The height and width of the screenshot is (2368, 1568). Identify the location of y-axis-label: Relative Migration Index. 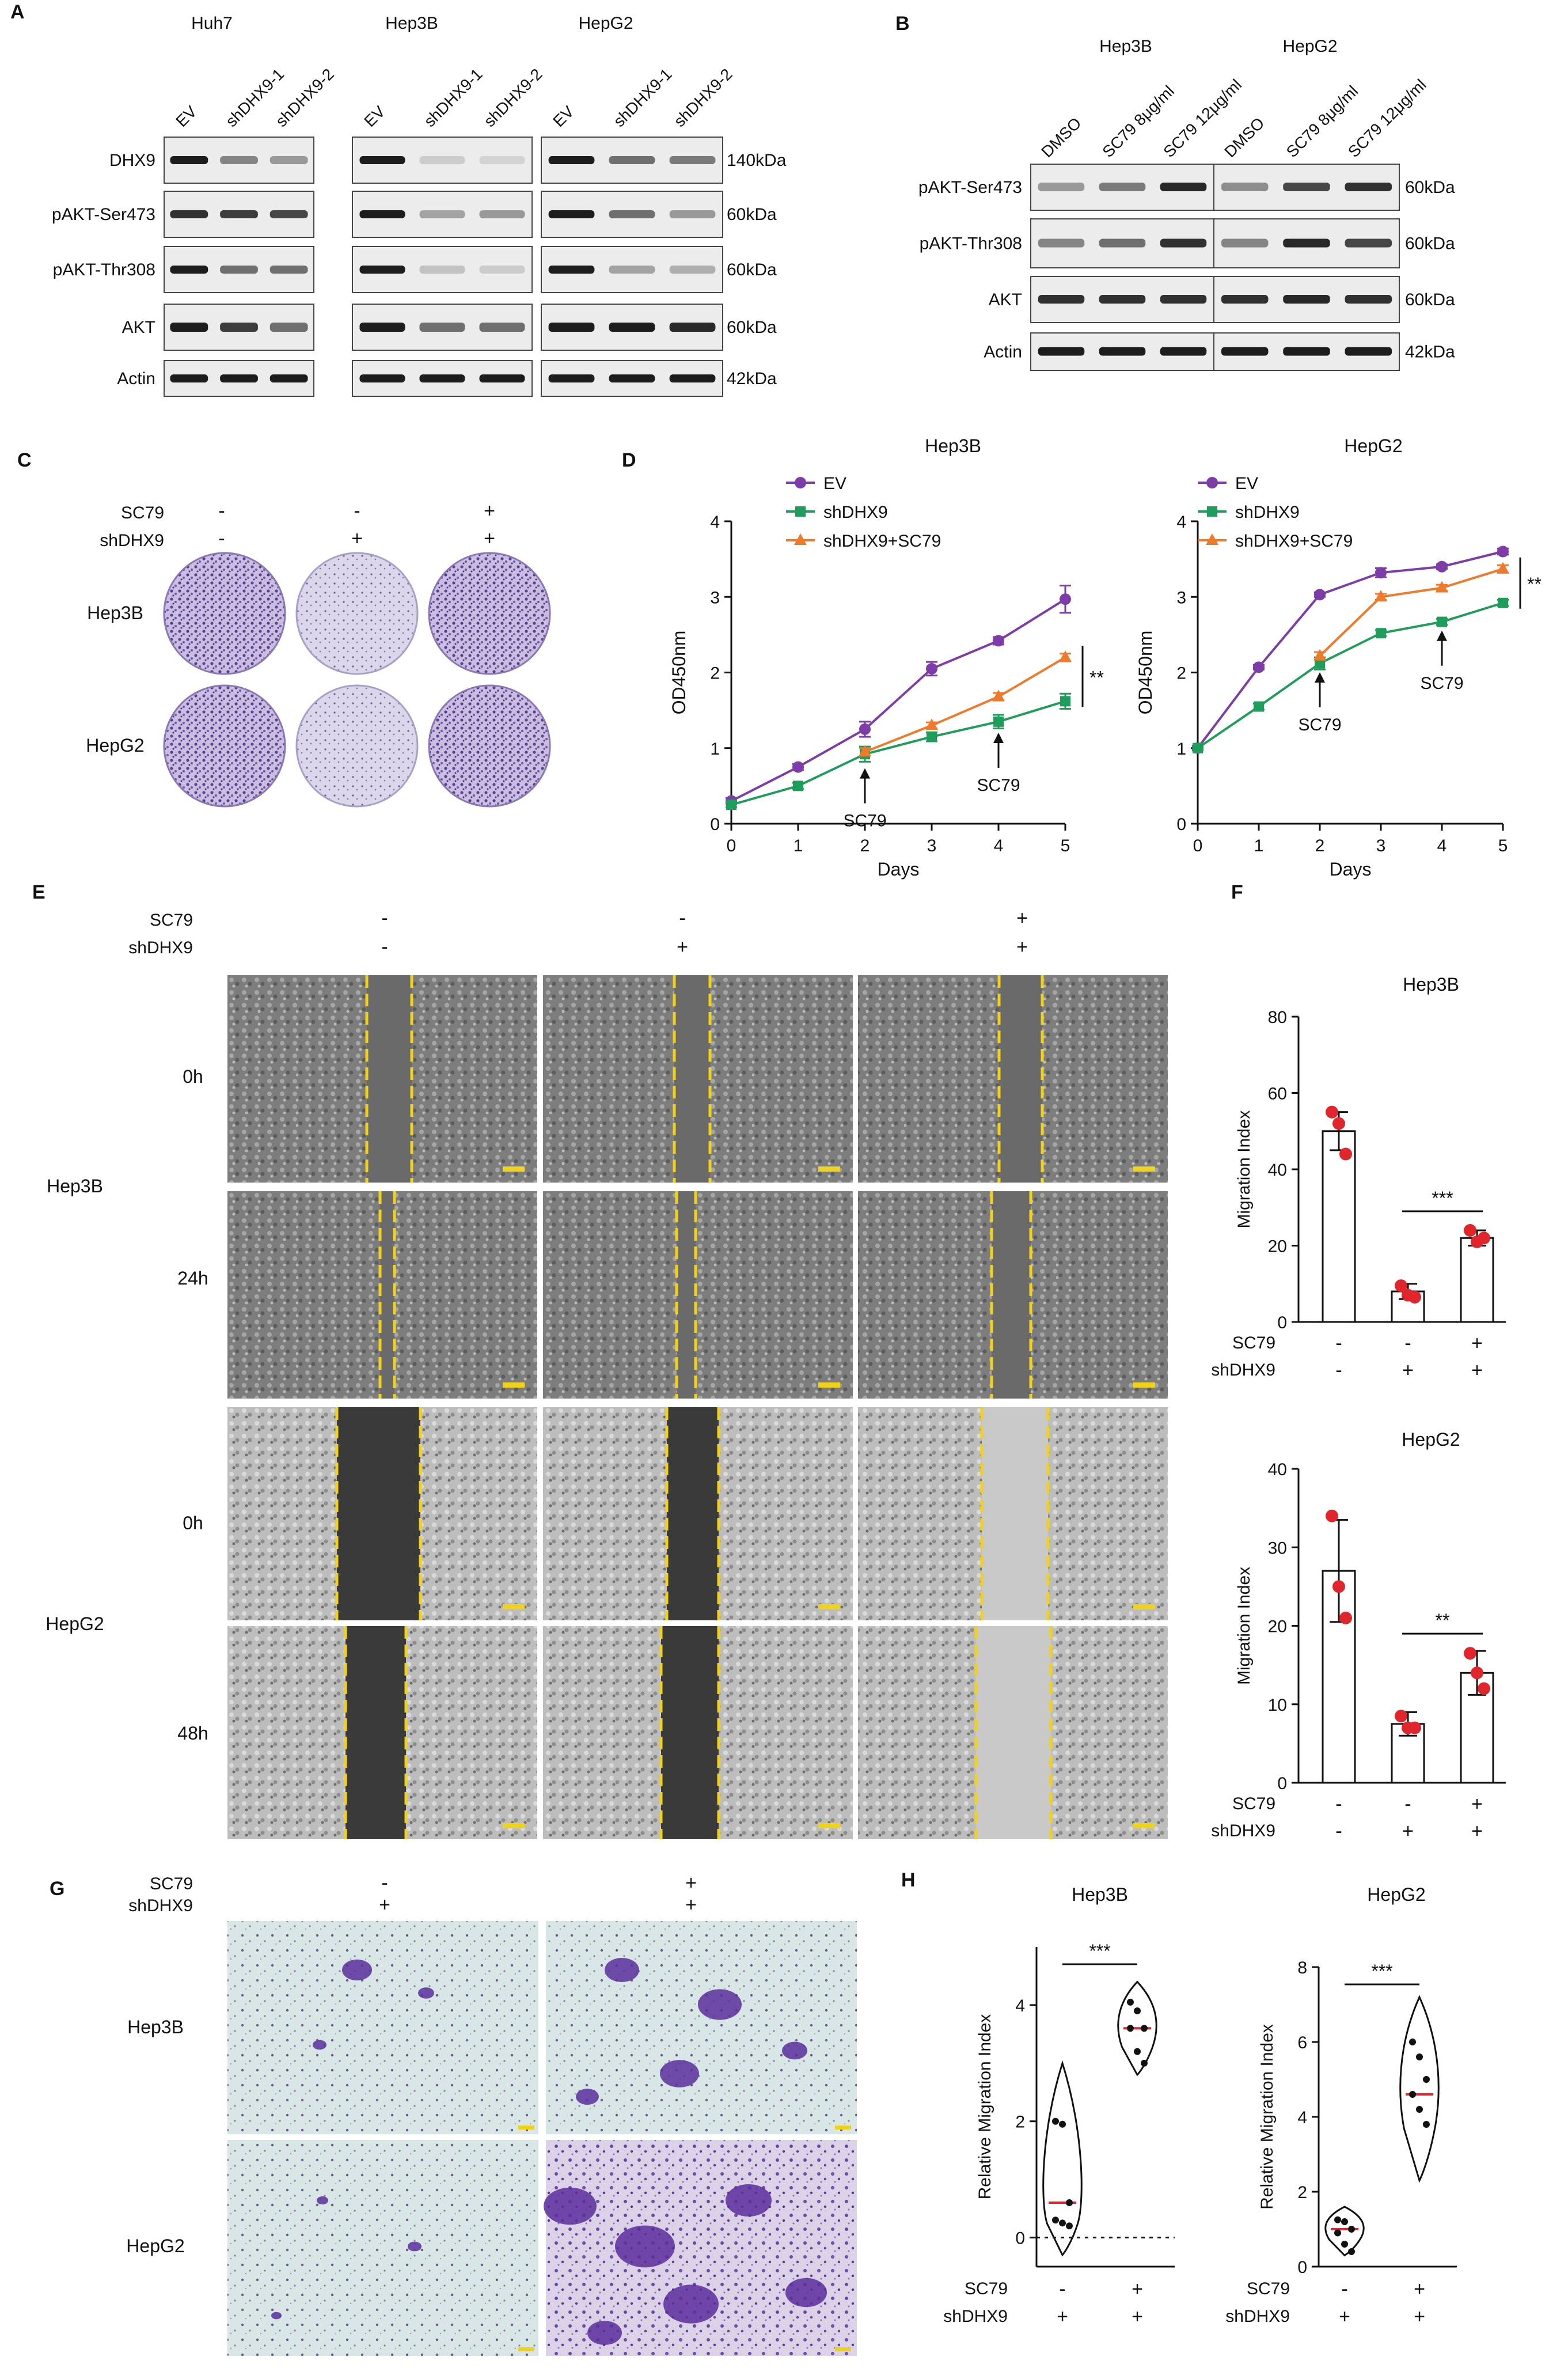
(1267, 2117).